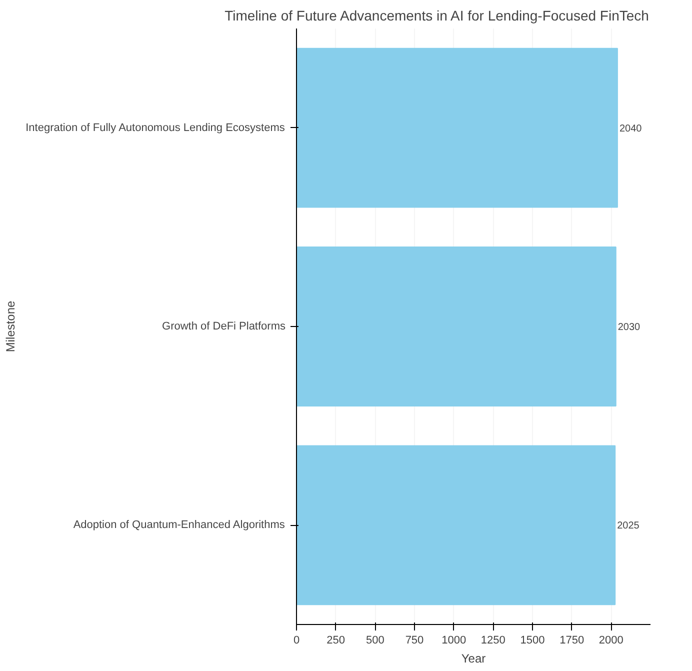  What do you see at coordinates (179, 525) in the screenshot?
I see `y-tick-label: Adoption of Quantum-Enhanced Algorithms` at bounding box center [179, 525].